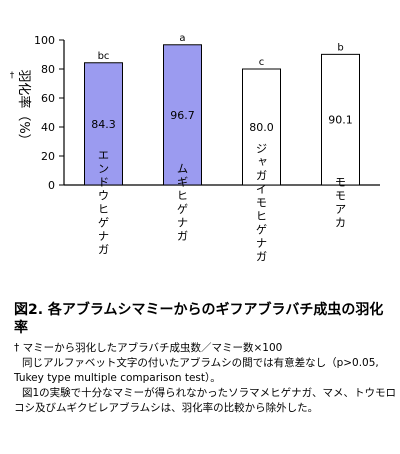 The height and width of the screenshot is (454, 400). What do you see at coordinates (48, 156) in the screenshot?
I see `y-tick-label: 20` at bounding box center [48, 156].